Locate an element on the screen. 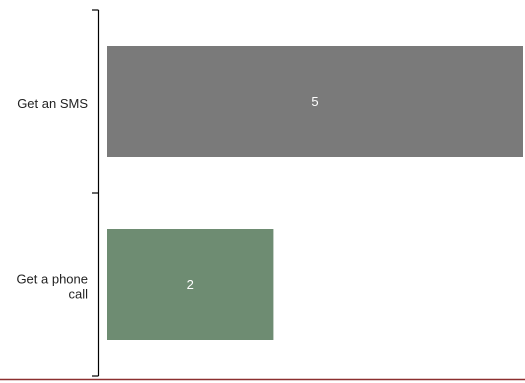 The image size is (525, 383). category-label-line: Get an SMS is located at coordinates (52, 103).